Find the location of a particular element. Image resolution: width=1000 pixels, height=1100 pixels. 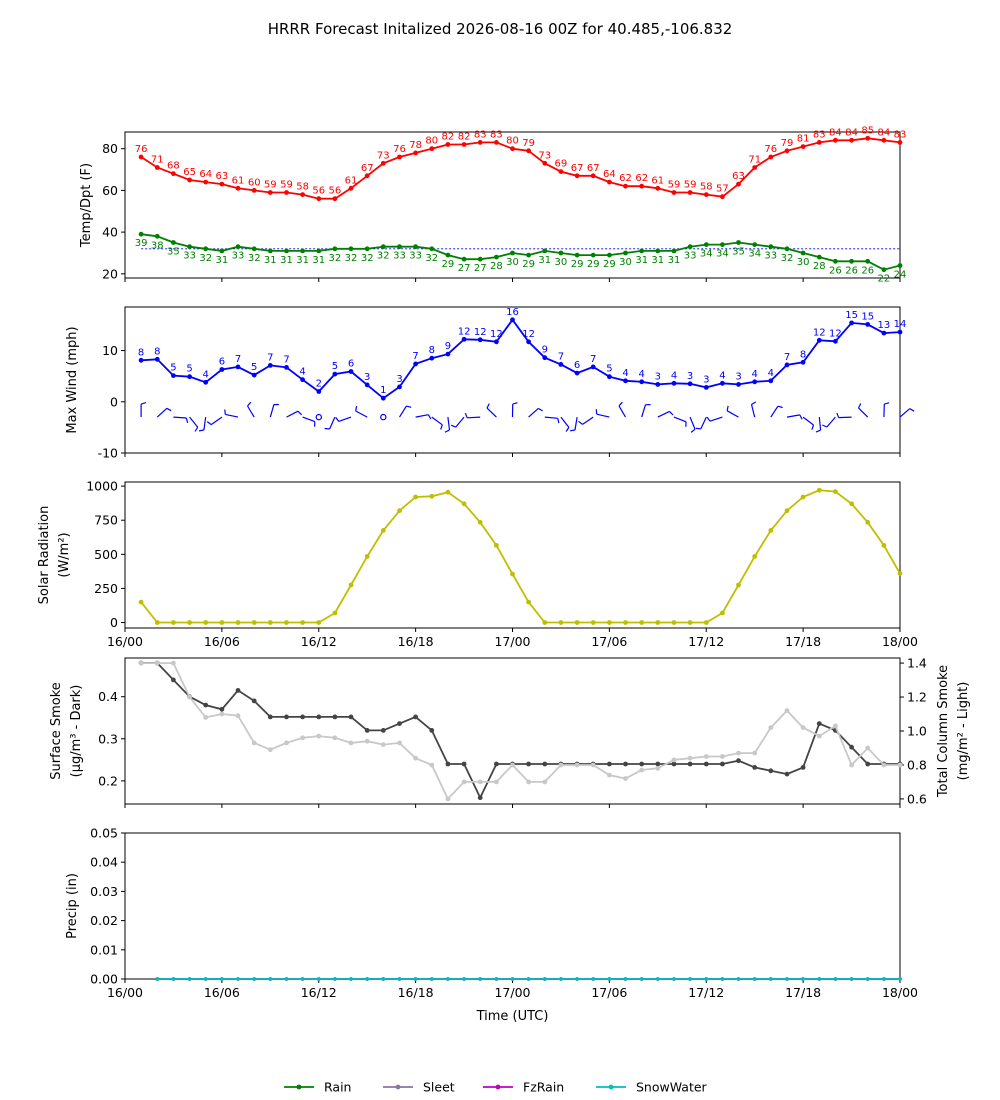

data-label: 30 is located at coordinates (803, 262).